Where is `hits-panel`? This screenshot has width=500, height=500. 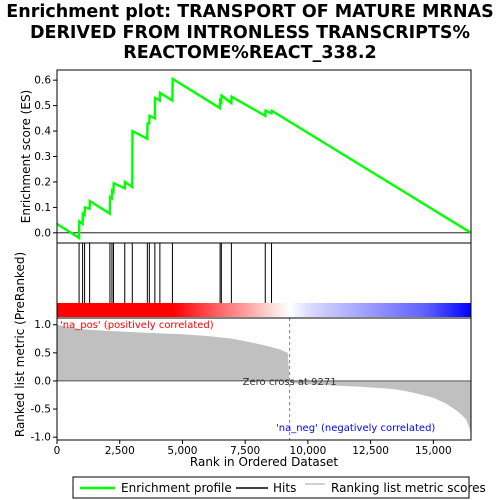
hits-panel is located at coordinates (264, 280).